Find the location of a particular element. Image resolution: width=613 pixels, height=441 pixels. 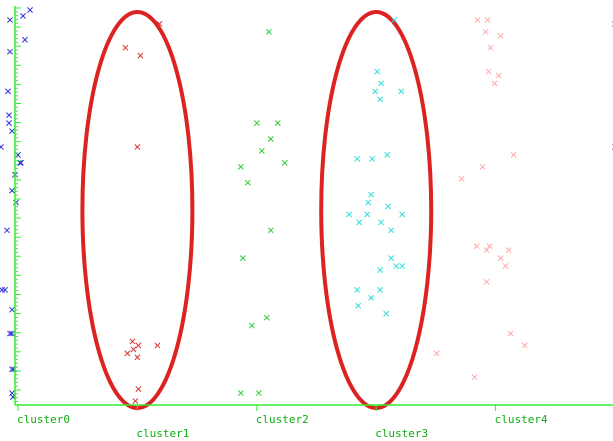

x-tick-label: cluster2 is located at coordinates (282, 419).